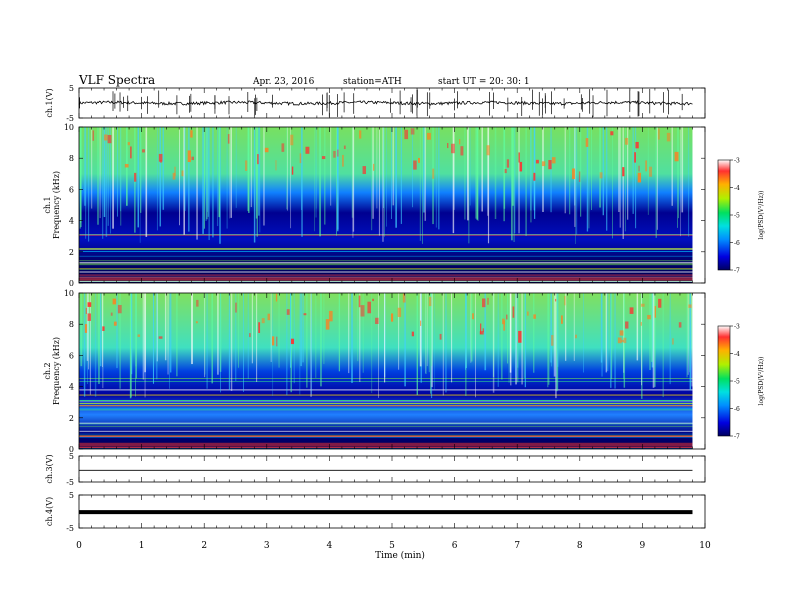 This screenshot has width=792, height=612. What do you see at coordinates (724, 381) in the screenshot?
I see `colorbar-gradient` at bounding box center [724, 381].